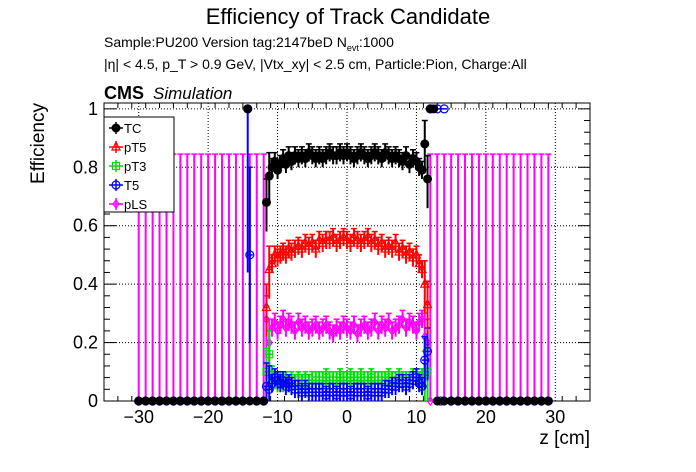 The width and height of the screenshot is (696, 472). I want to click on y-tick-label: 0.6, so click(85, 226).